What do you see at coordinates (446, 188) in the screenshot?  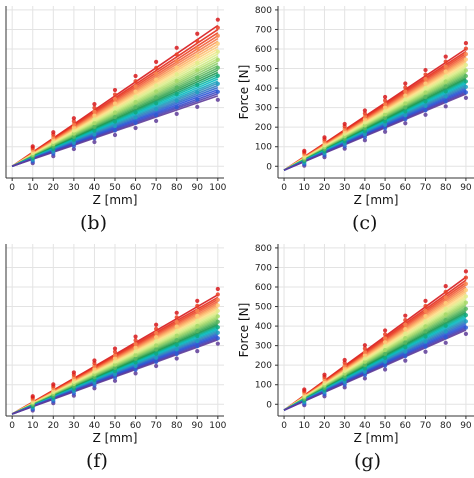 I see `x-tick-label: 80` at bounding box center [446, 188].